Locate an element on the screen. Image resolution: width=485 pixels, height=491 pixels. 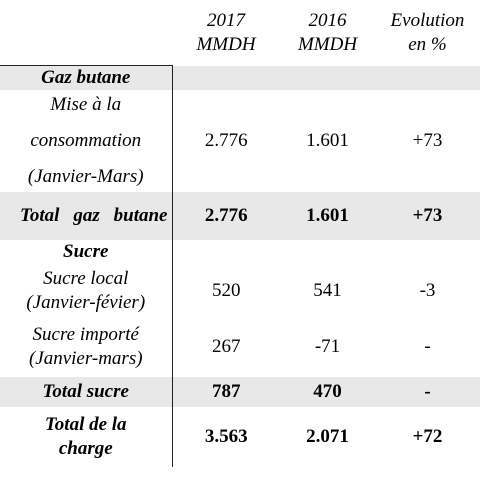
row-label: Total sucre is located at coordinates (86, 392).